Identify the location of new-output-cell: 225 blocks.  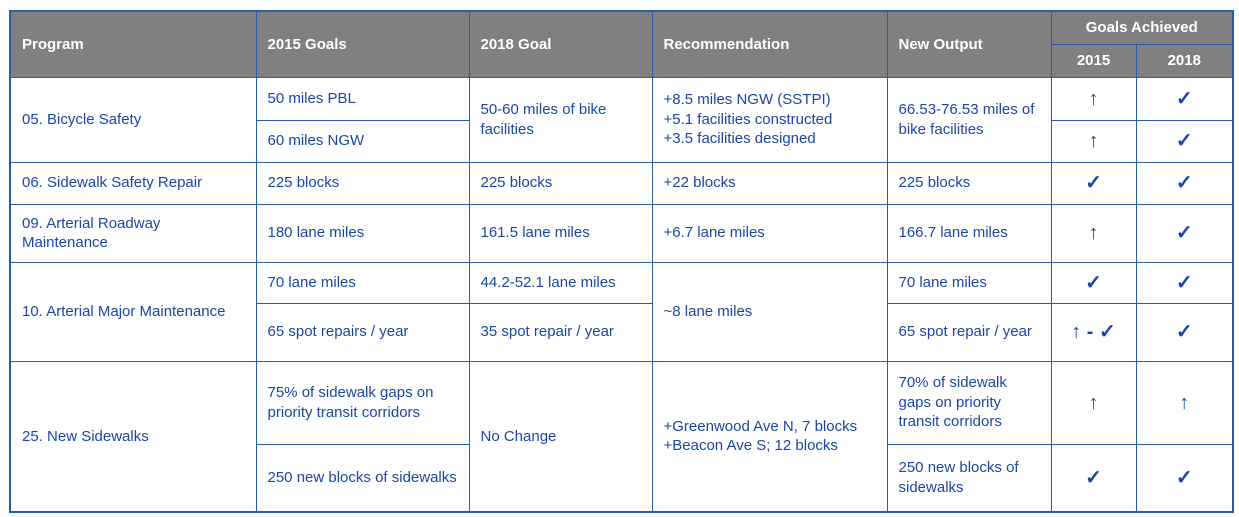
(969, 183).